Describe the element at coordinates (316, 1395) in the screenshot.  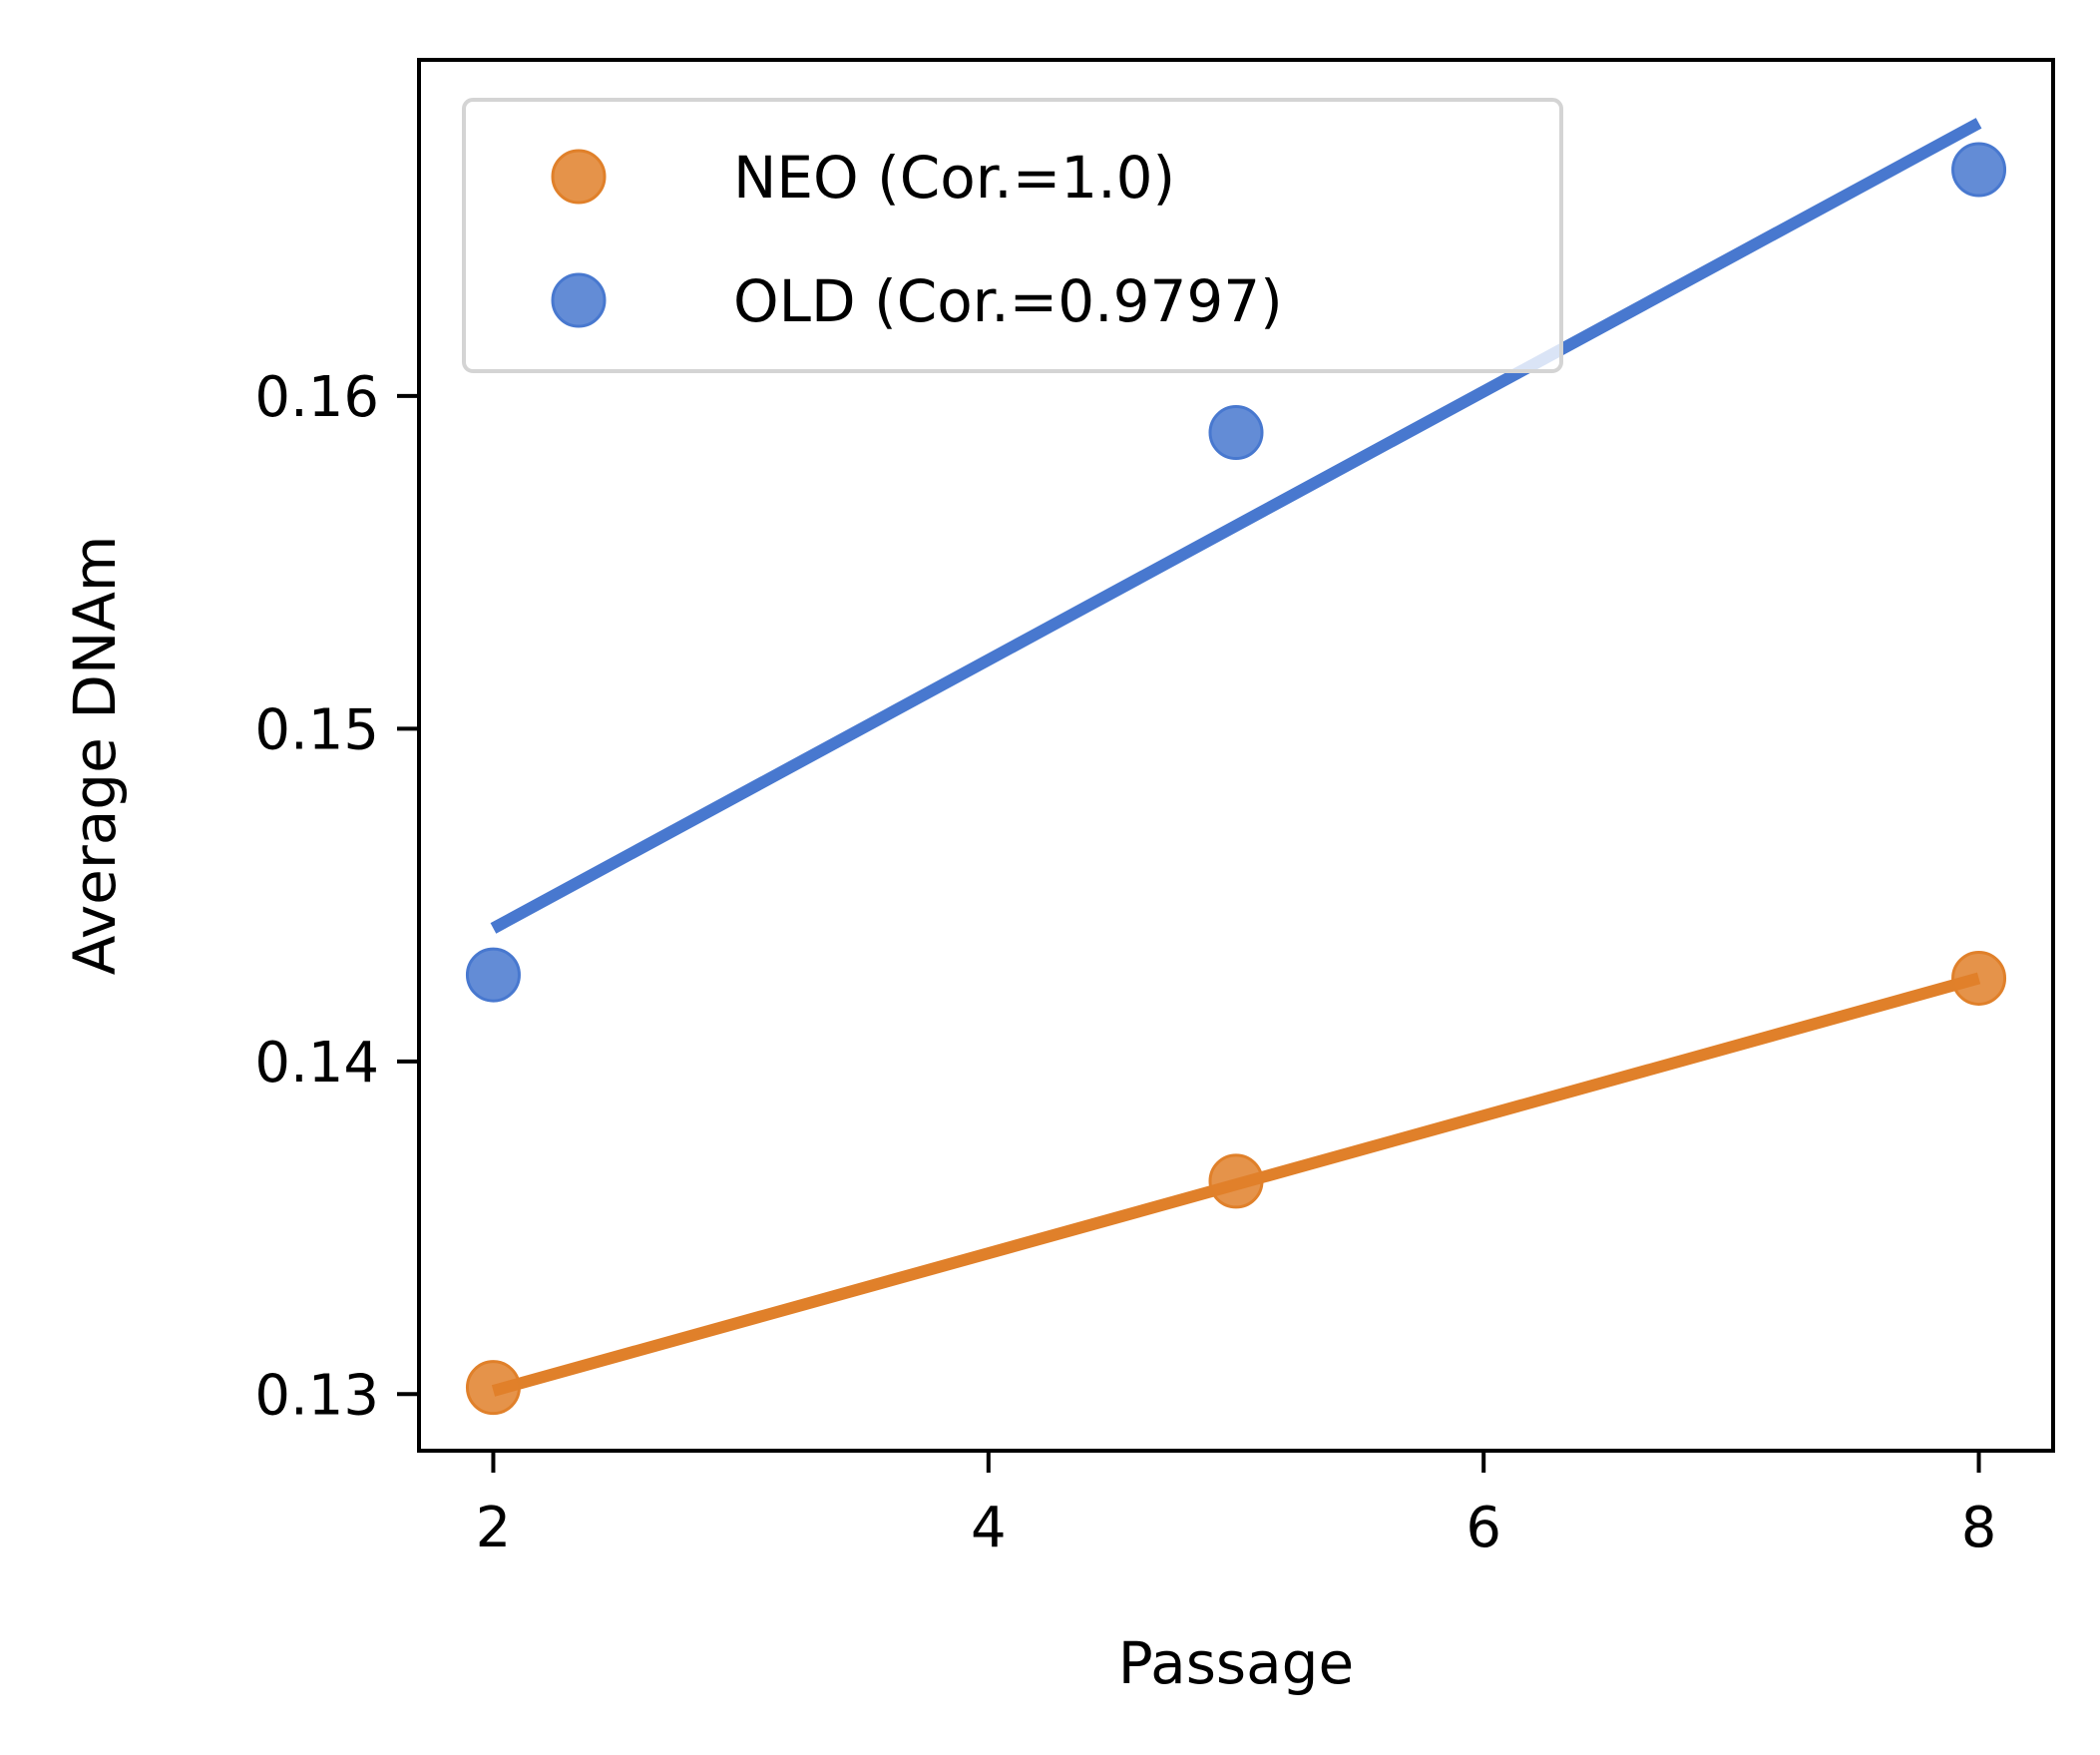
I see `y-tick-label: 0.13` at that location.